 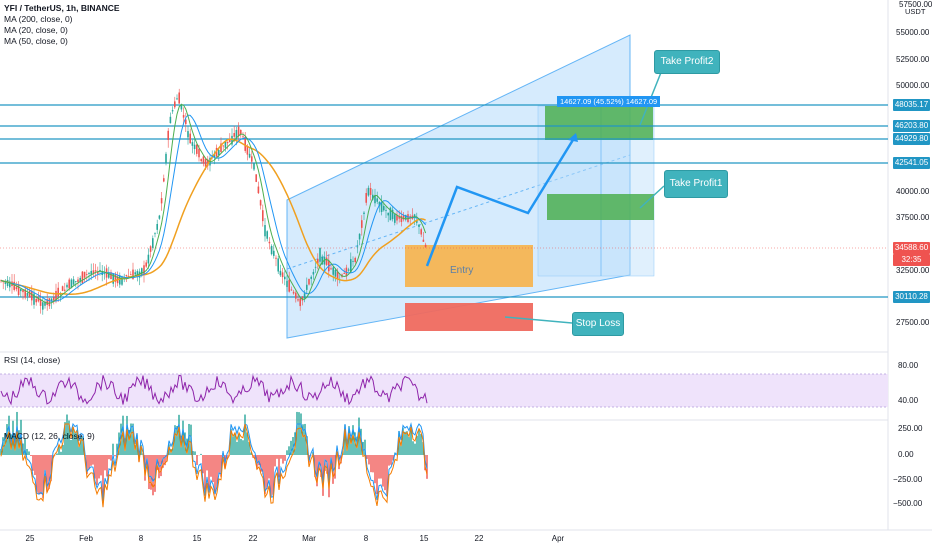 I want to click on entry-label: Entry, so click(x=462, y=270).